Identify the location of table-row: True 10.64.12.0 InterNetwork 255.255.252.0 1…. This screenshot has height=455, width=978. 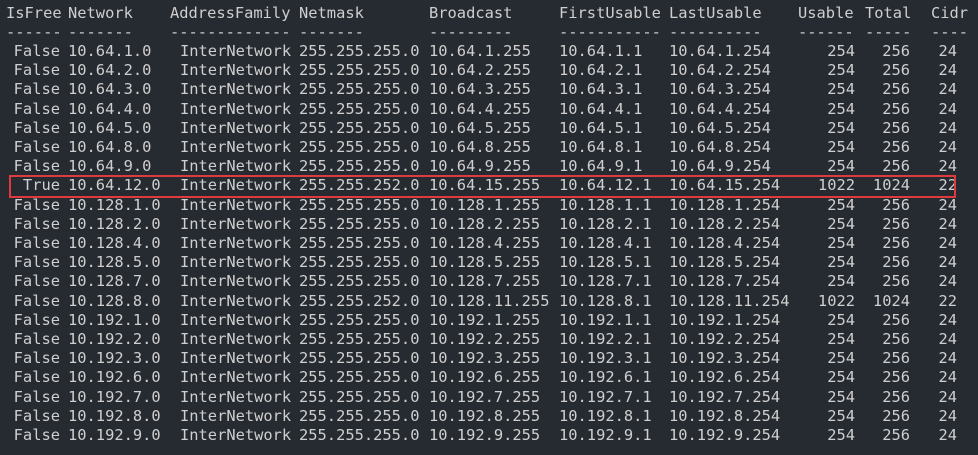
(489, 185).